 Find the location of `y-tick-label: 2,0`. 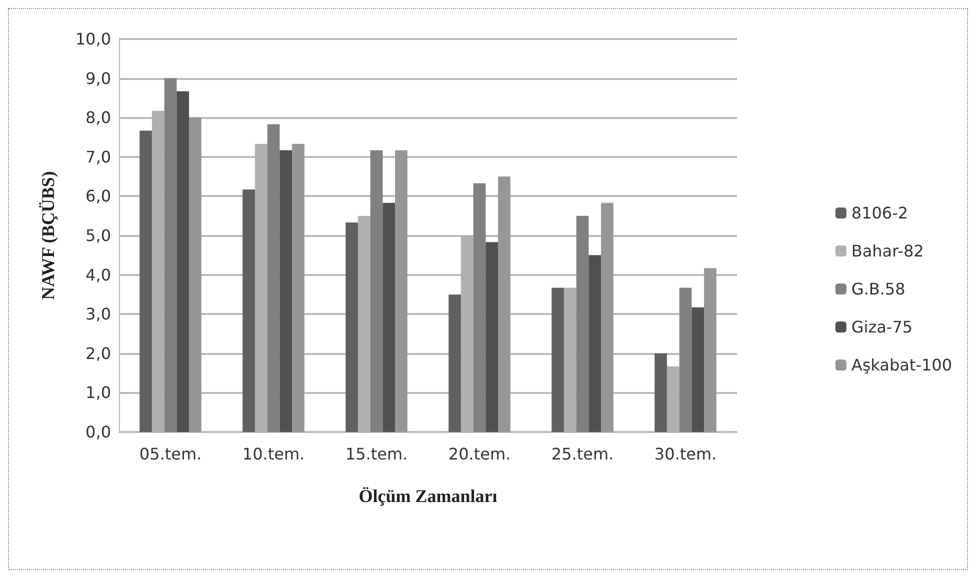

y-tick-label: 2,0 is located at coordinates (98, 353).